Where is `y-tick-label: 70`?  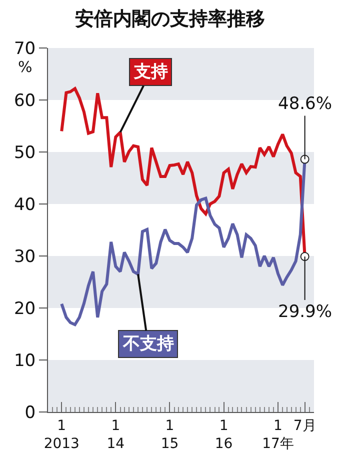
y-tick-label: 70 is located at coordinates (25, 48).